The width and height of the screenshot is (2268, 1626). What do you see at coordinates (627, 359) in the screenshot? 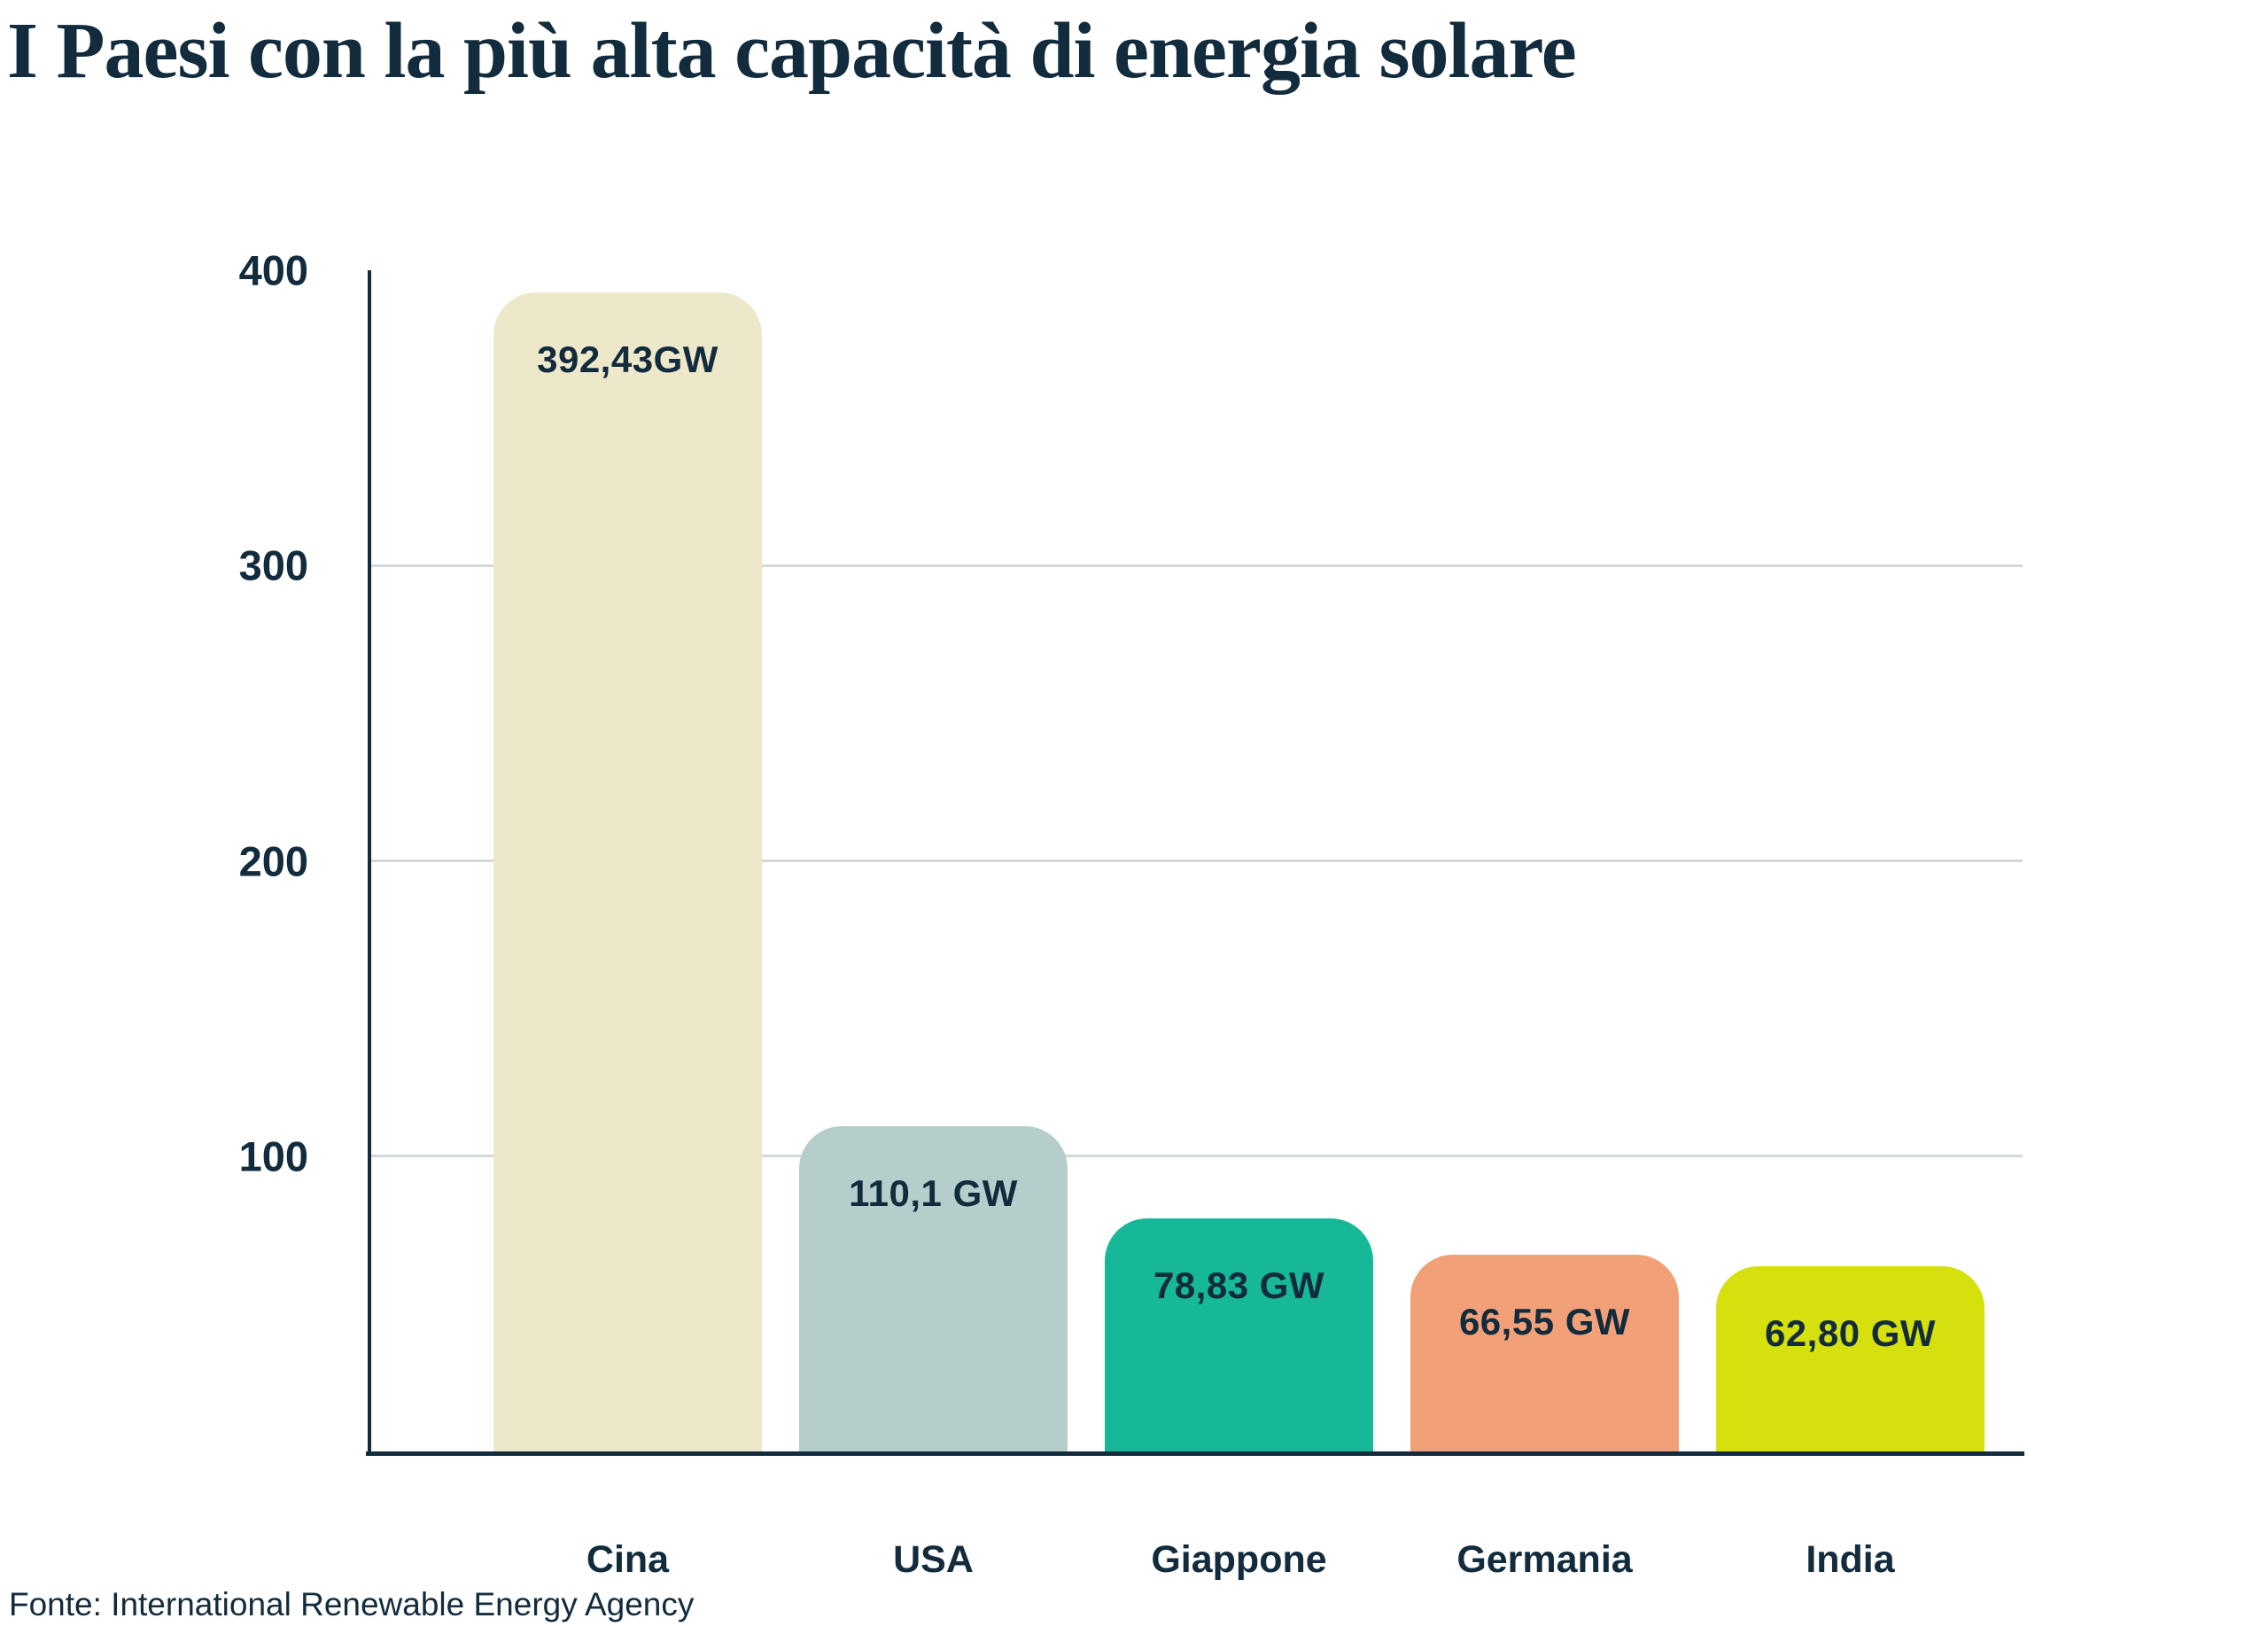
I see `bar-value-label: 392,43GW` at bounding box center [627, 359].